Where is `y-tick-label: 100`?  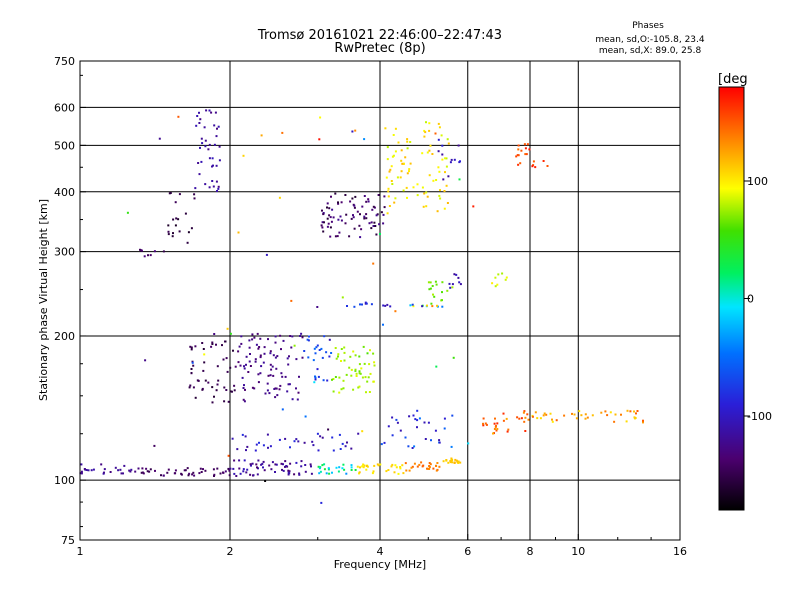
y-tick-label: 100 is located at coordinates (64, 480).